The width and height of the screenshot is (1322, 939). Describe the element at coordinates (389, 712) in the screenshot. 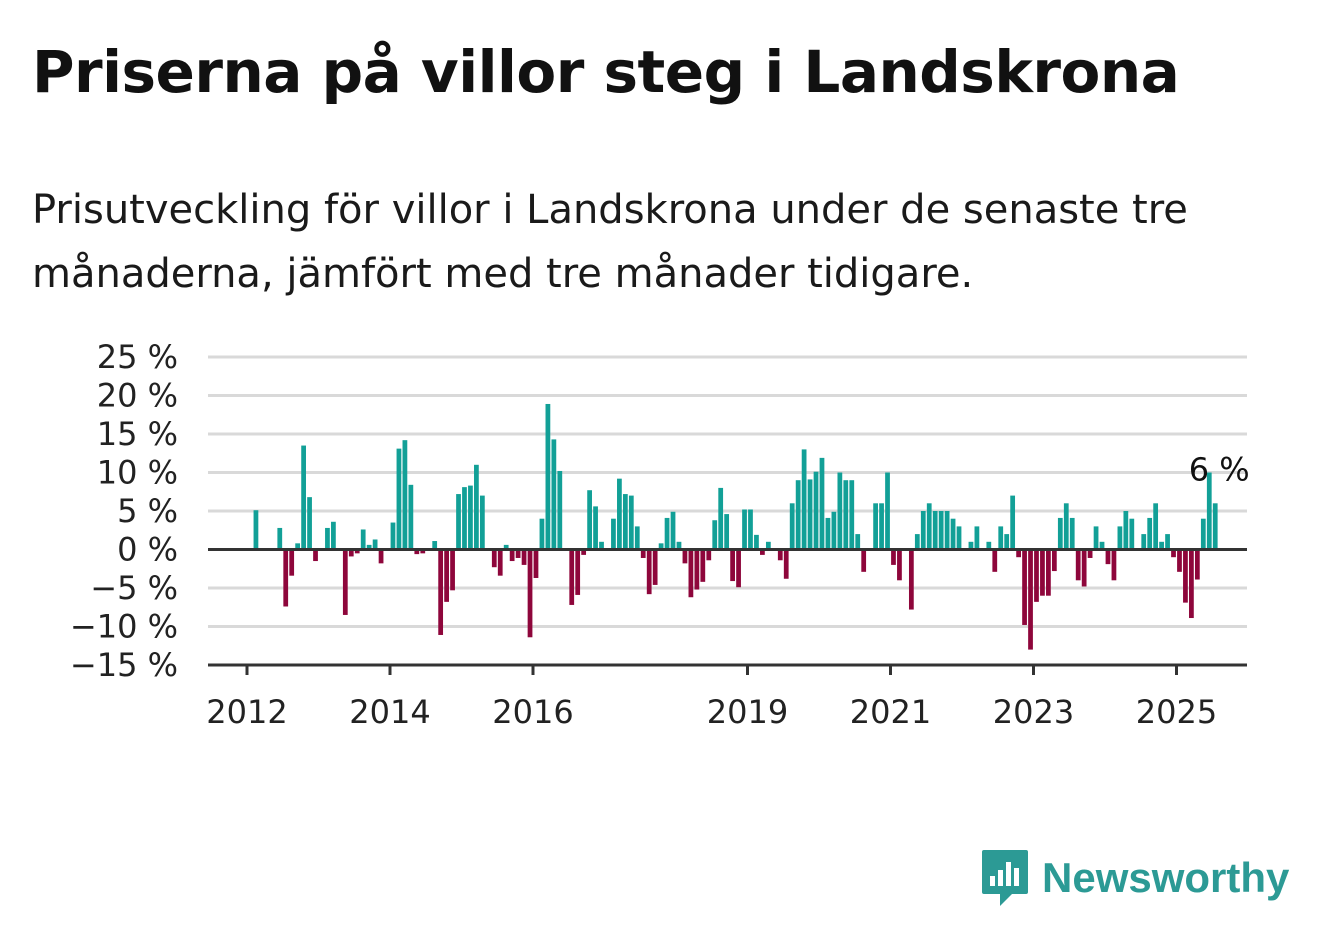

I see `x-tick-label: 2014` at that location.